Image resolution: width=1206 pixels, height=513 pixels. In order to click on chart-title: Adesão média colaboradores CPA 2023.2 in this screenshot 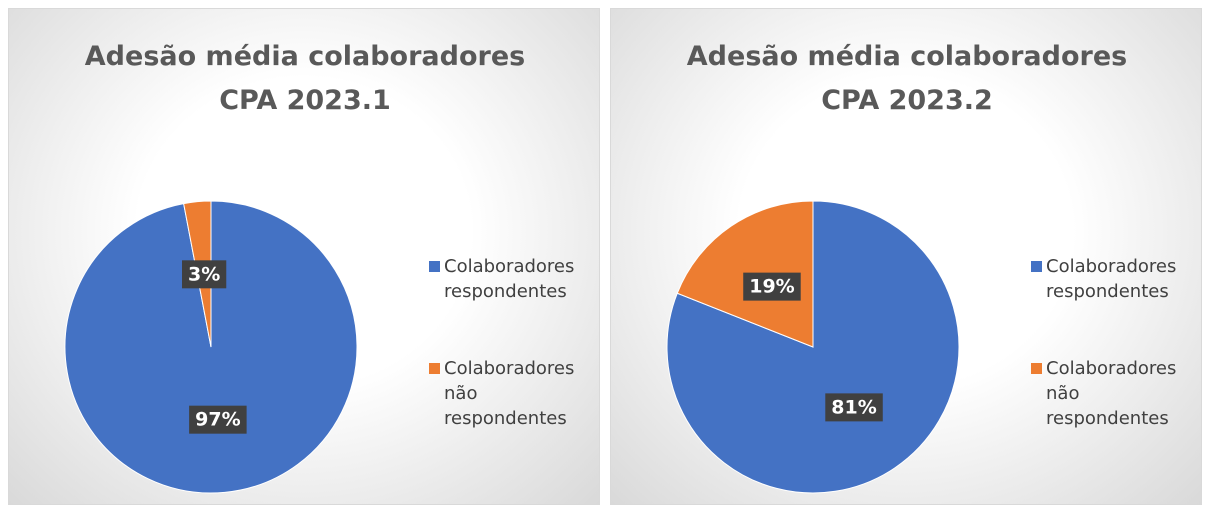, I will do `click(907, 78)`.